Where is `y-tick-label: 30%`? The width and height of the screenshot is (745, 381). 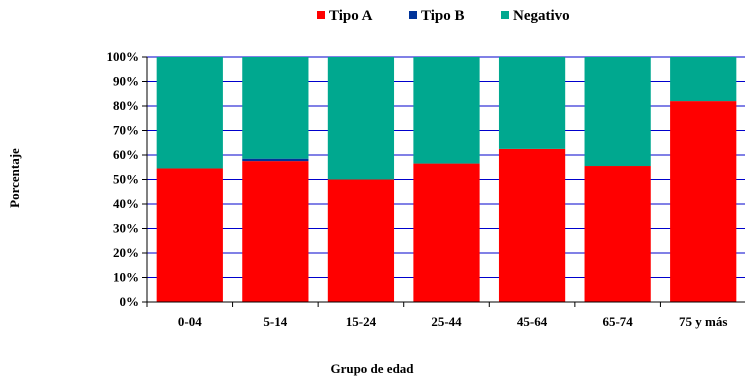 y-tick-label: 30% is located at coordinates (126, 228).